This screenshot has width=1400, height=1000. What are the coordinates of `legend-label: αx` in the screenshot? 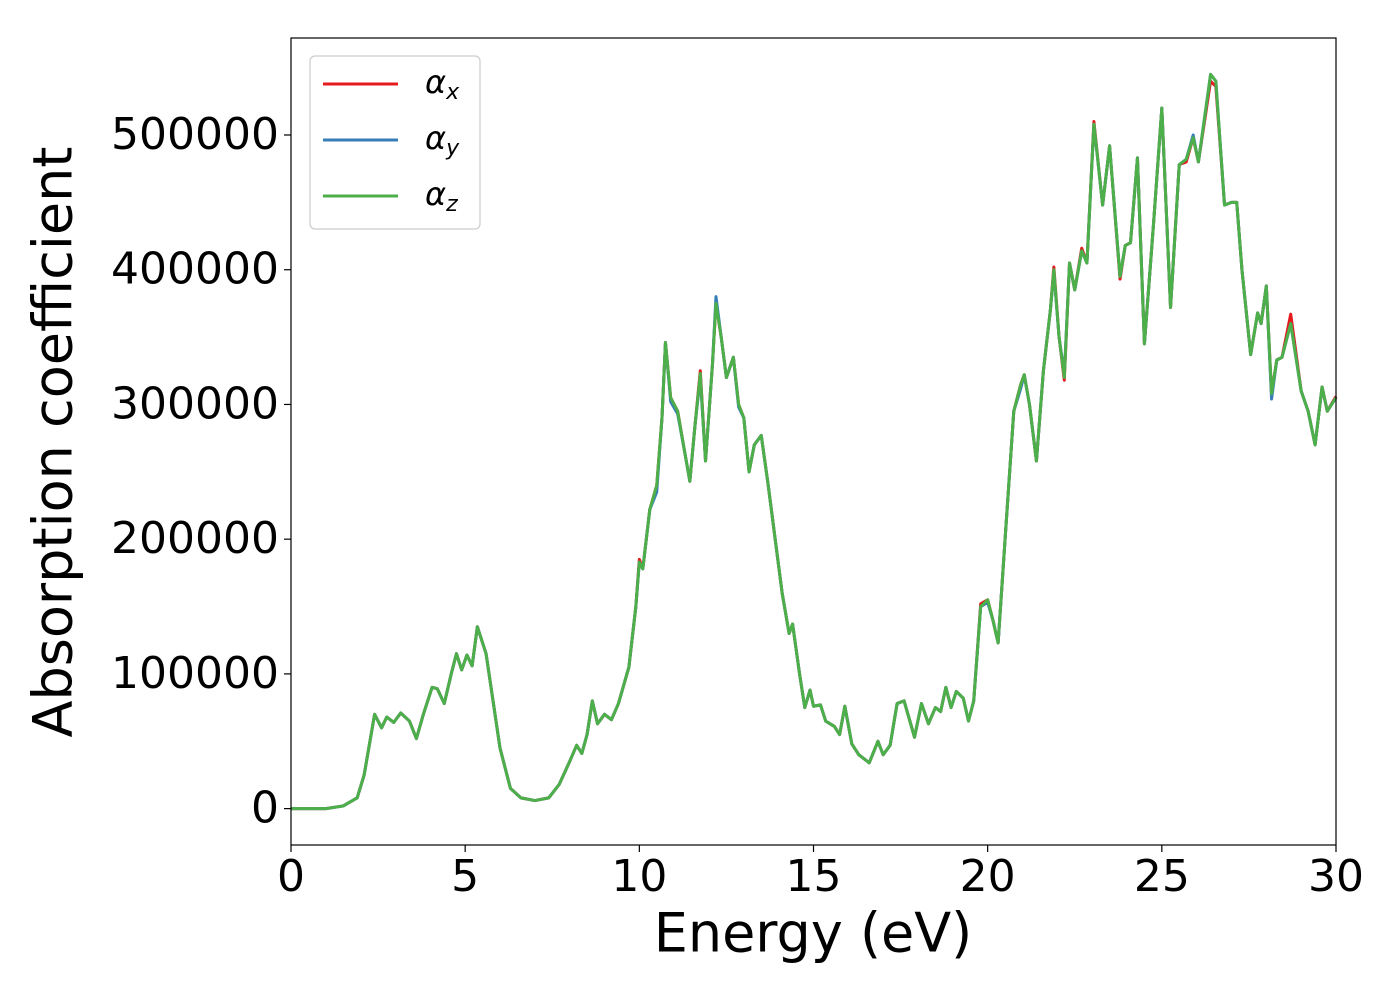 It's located at (442, 84).